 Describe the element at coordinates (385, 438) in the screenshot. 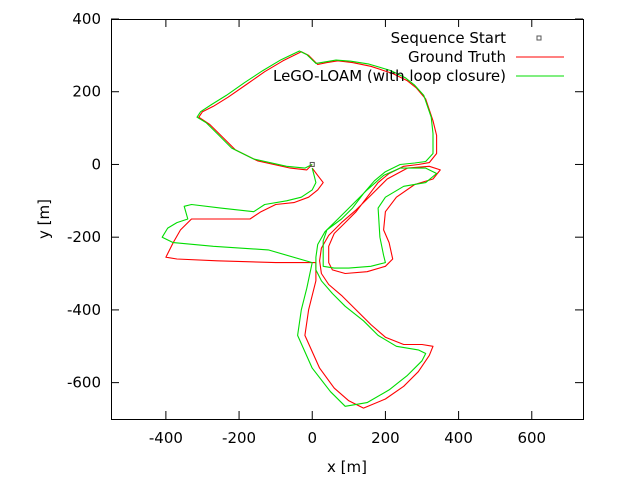

I see `x-tick-label: 200` at that location.